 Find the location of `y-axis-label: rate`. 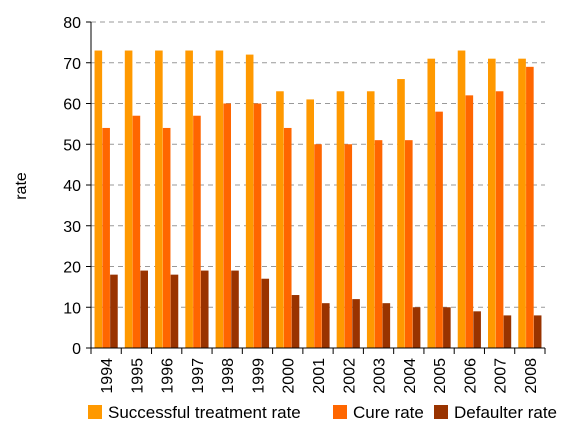

y-axis-label: rate is located at coordinates (21, 186).